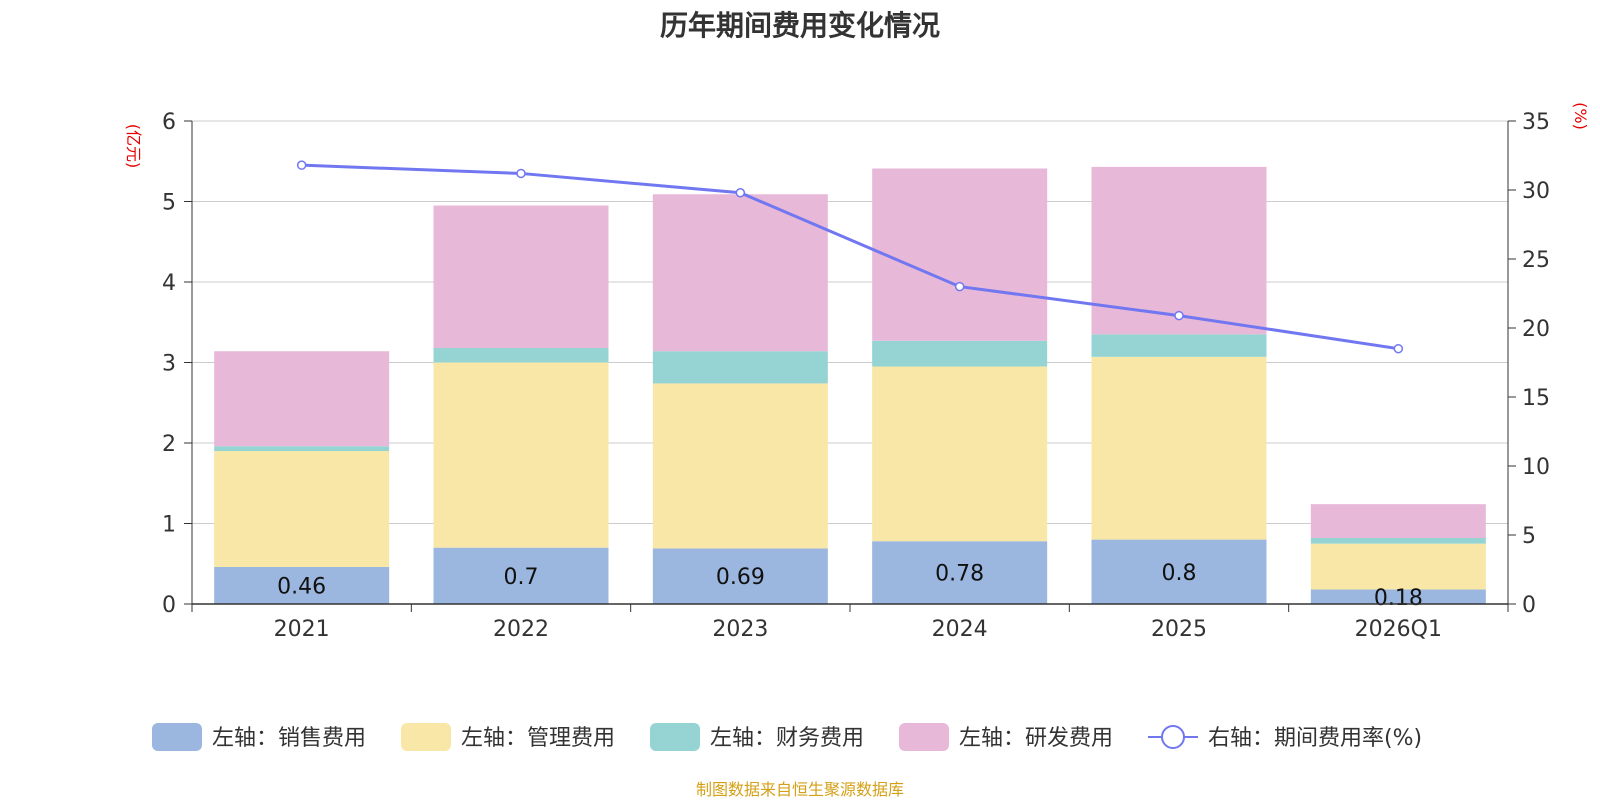 This screenshot has width=1600, height=800. What do you see at coordinates (1536, 191) in the screenshot?
I see `right-axis-tick-label: 30` at bounding box center [1536, 191].